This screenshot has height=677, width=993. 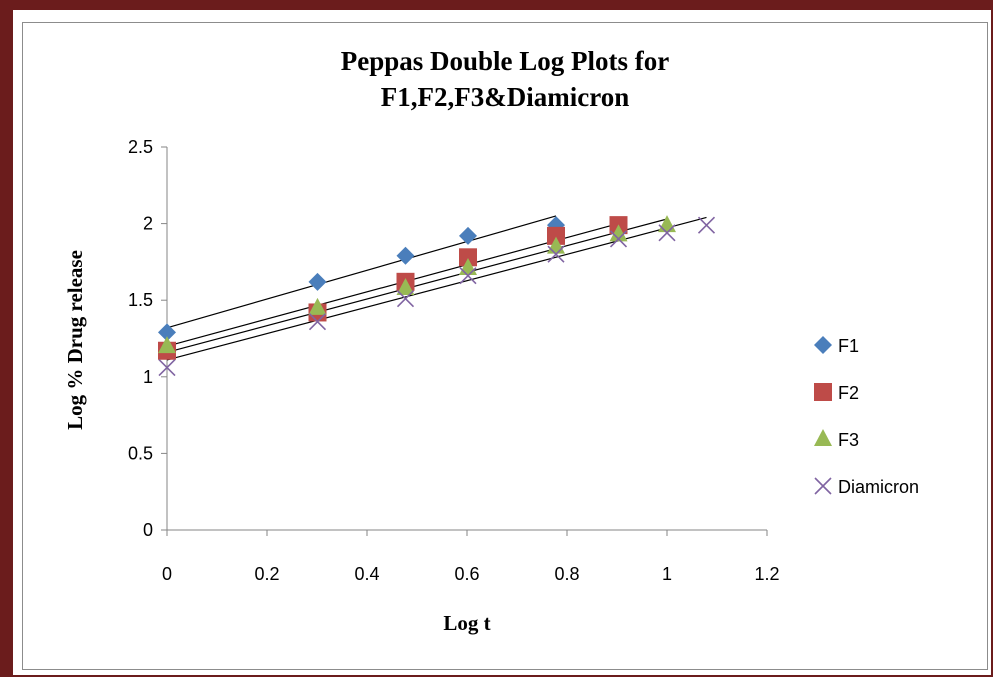 I want to click on legend: F1 F2 F3 Diamicron, so click(x=866, y=416).